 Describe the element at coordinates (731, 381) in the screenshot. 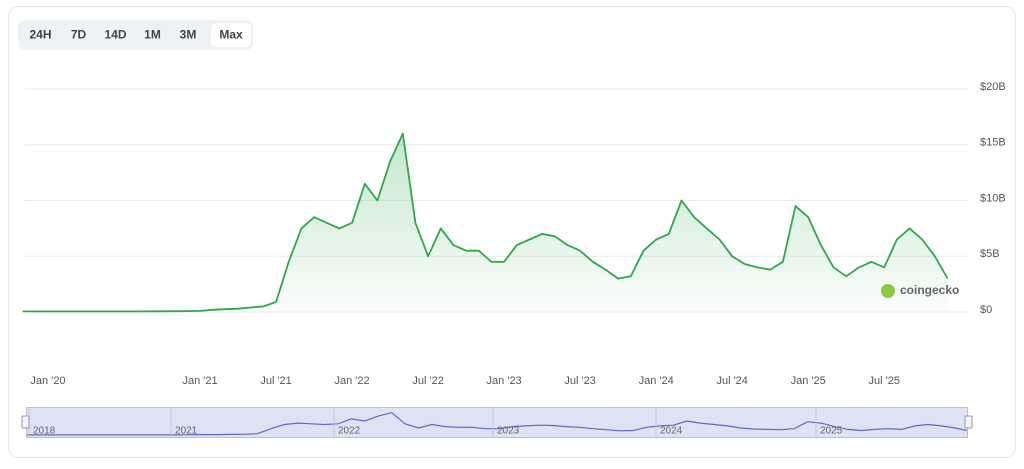

I see `x-tick-label: Jul '24` at that location.